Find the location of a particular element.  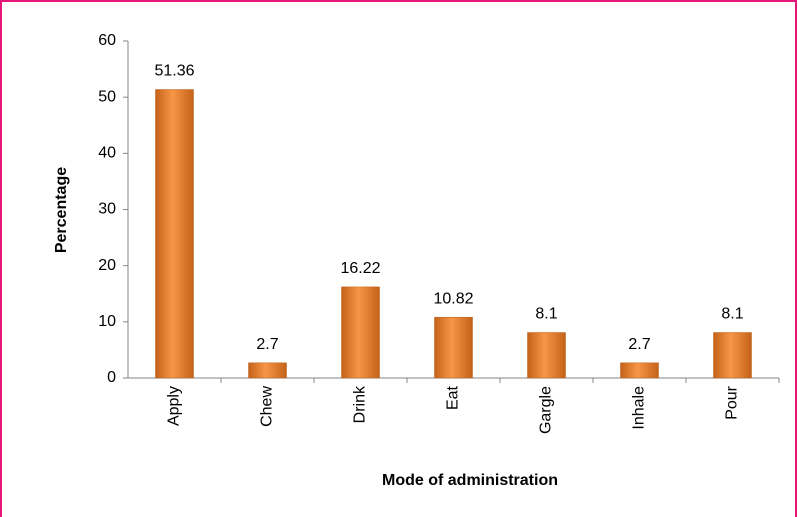

x-tick-label: Drink is located at coordinates (360, 404).